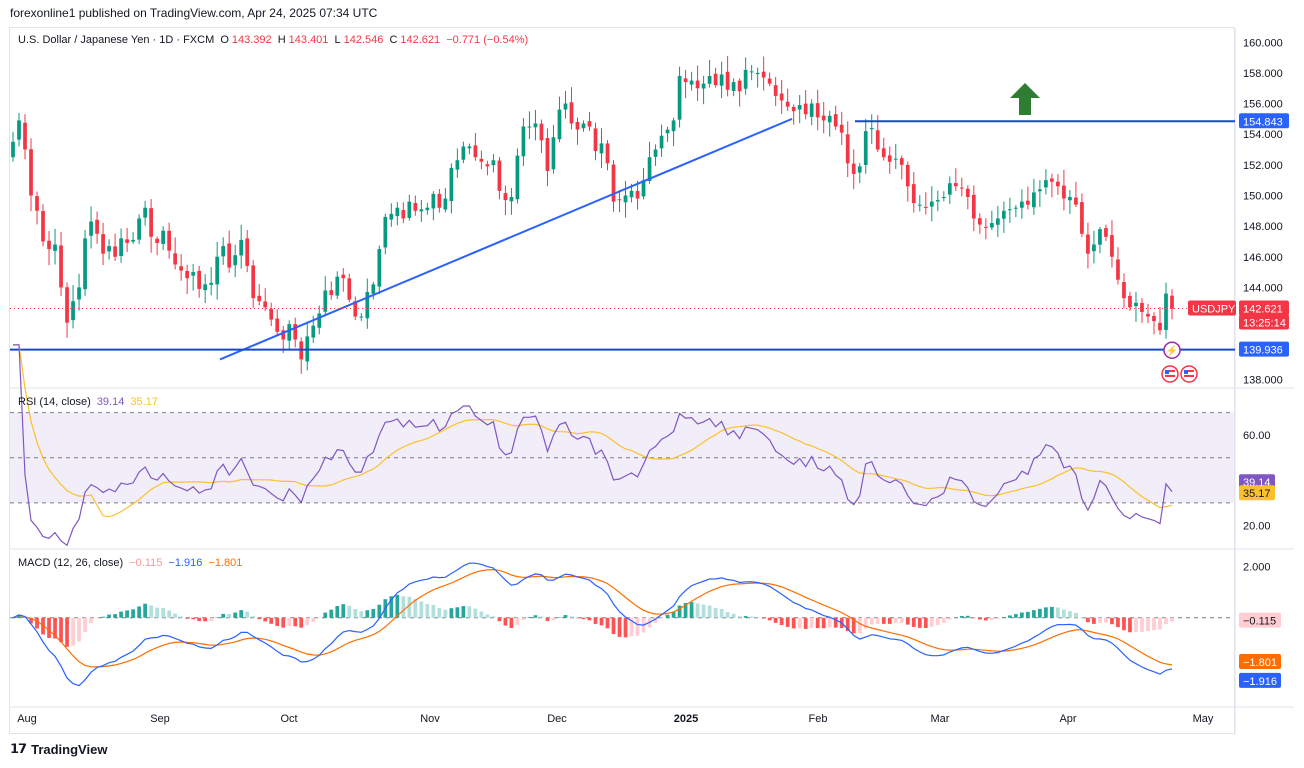 The width and height of the screenshot is (1304, 768). I want to click on macd-signal-line, so click(592, 618).